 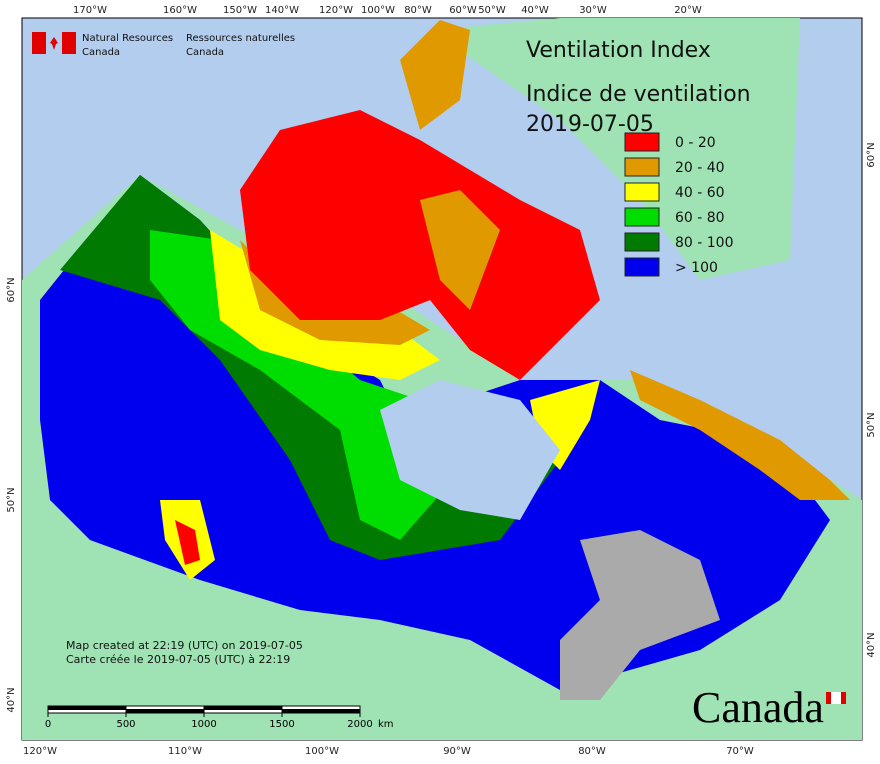 I want to click on scale-unit: km, so click(x=386, y=724).